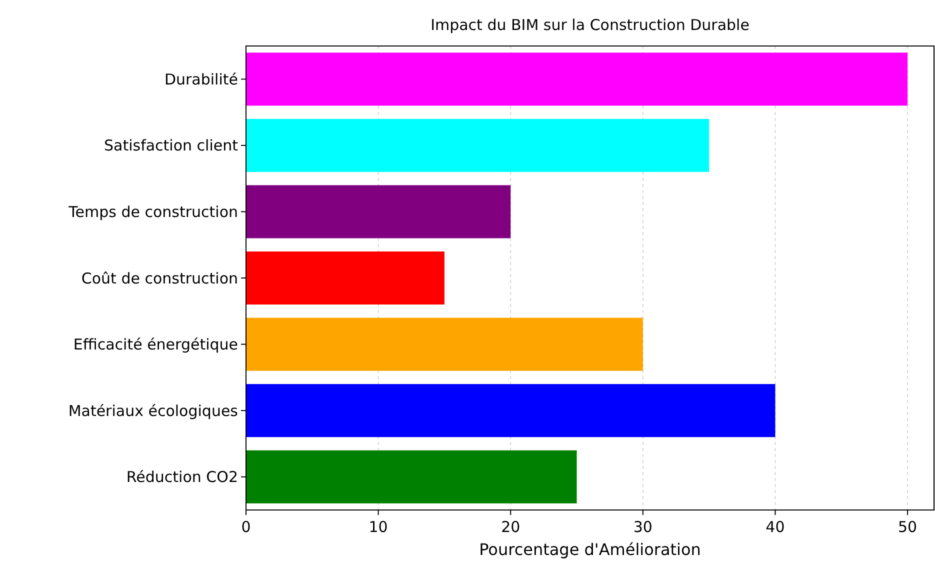 This screenshot has height=561, width=935. What do you see at coordinates (908, 527) in the screenshot?
I see `x-tick-label: 50` at bounding box center [908, 527].